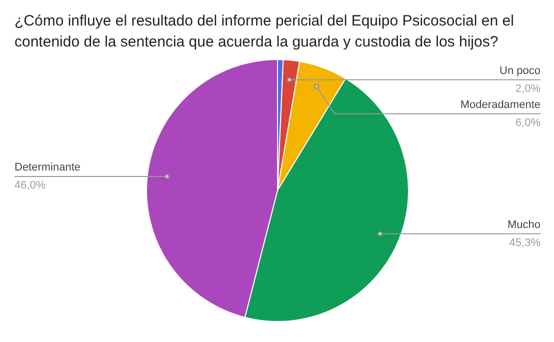 This screenshot has width=554, height=342. What do you see at coordinates (528, 122) in the screenshot?
I see `data-label: 6,0%` at bounding box center [528, 122].